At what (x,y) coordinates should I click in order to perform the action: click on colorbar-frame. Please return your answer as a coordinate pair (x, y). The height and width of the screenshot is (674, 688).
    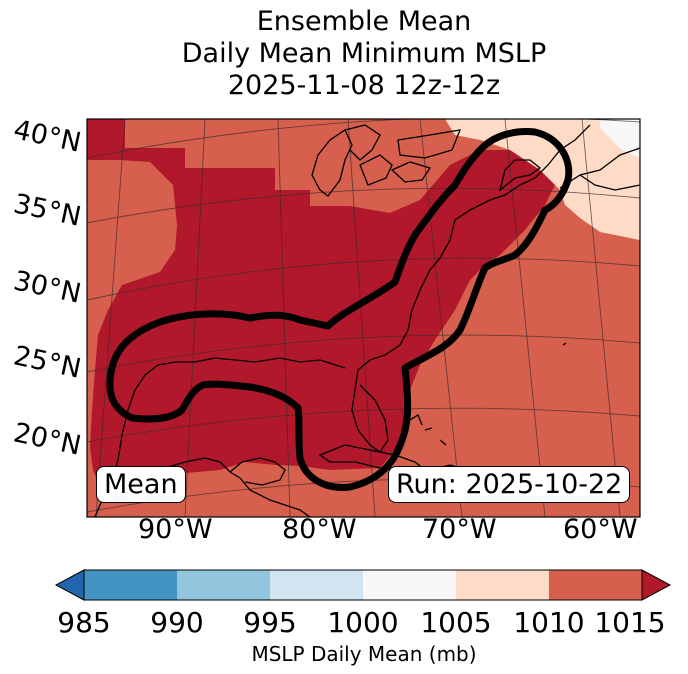
    Looking at the image, I should click on (363, 585).